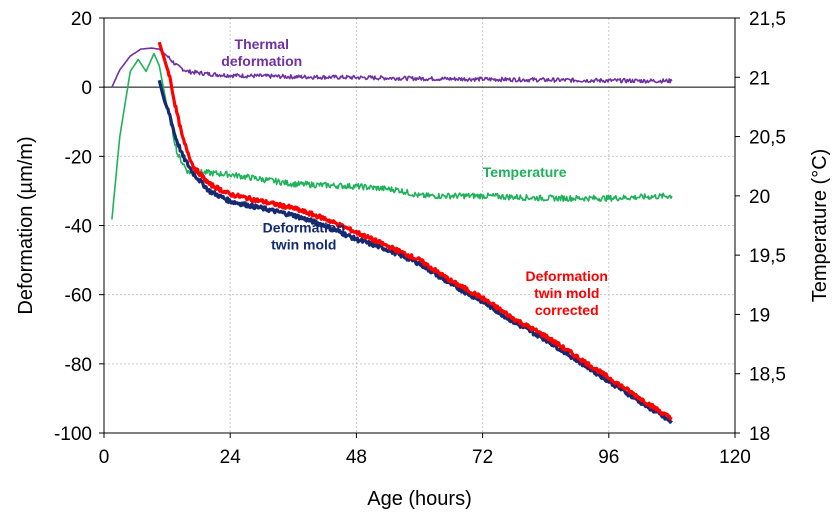 The image size is (840, 517). I want to click on annotation-line: corrected, so click(567, 310).